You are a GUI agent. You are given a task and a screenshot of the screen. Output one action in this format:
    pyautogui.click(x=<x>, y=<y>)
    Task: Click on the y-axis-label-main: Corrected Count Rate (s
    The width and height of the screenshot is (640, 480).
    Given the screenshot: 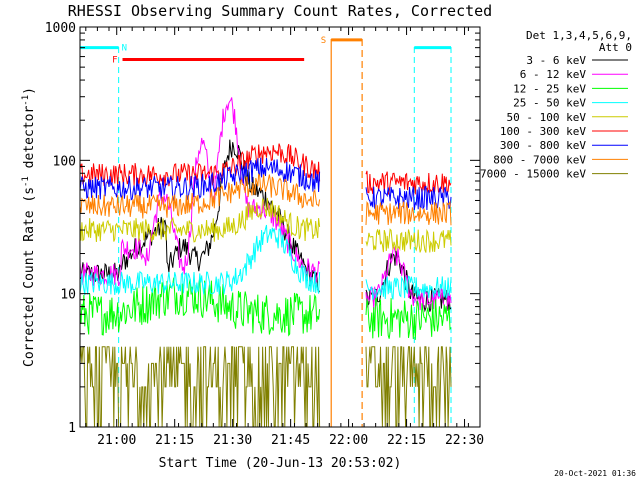 What is the action you would take?
    pyautogui.click(x=29, y=277)
    